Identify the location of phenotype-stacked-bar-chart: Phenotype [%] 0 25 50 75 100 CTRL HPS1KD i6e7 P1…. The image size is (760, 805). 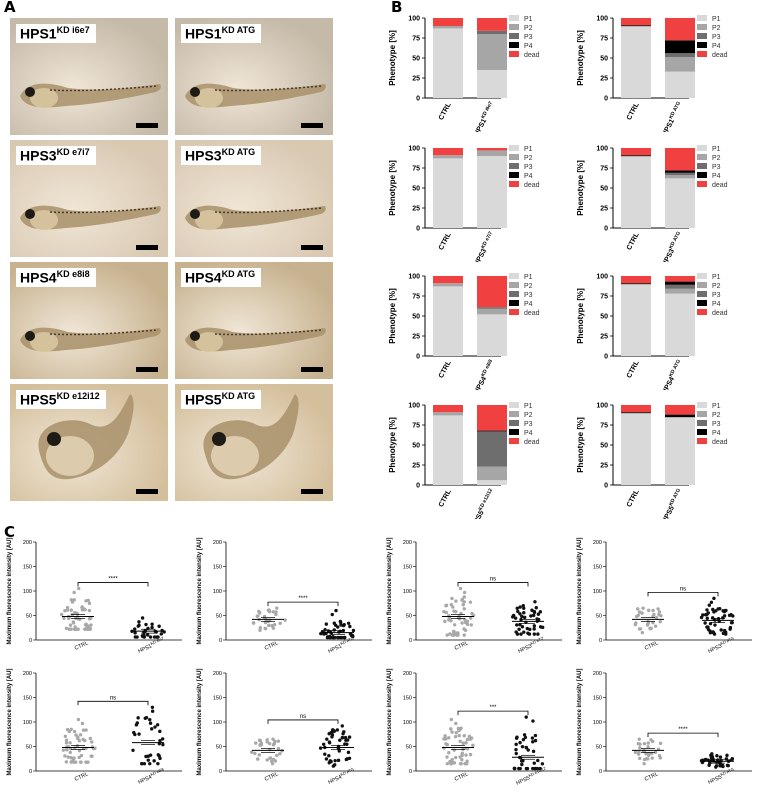
(464, 73).